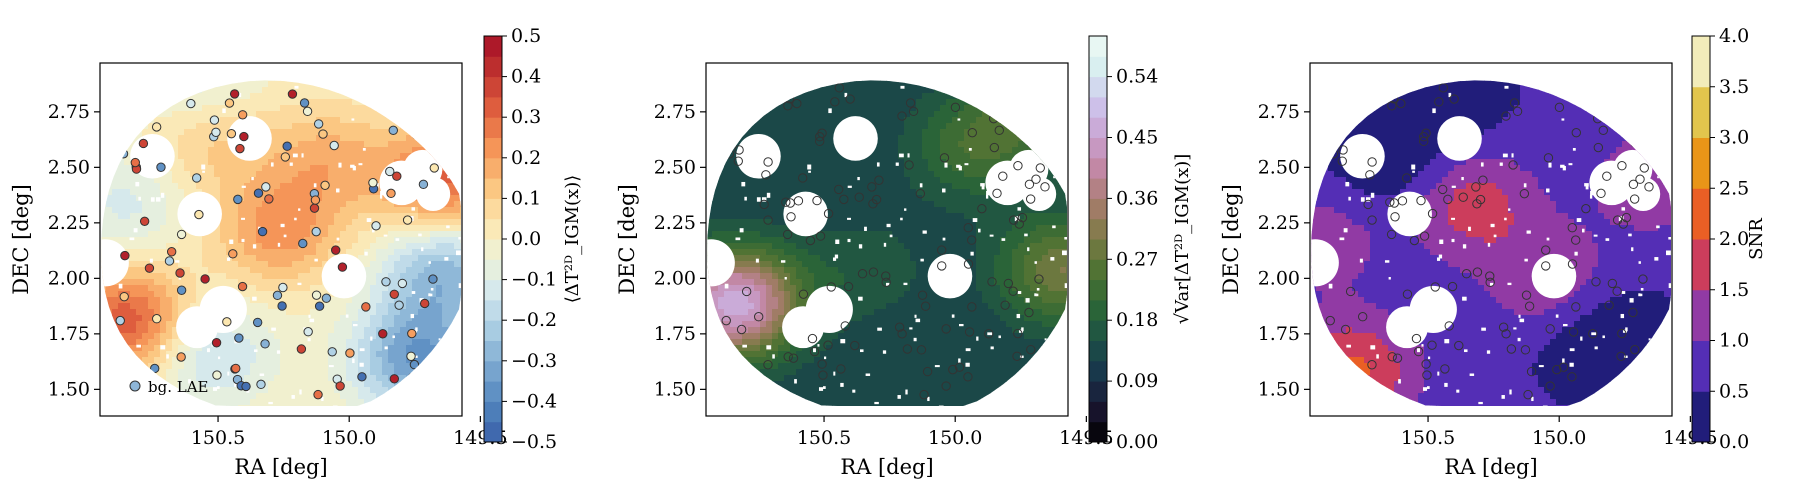 This screenshot has width=1800, height=500. What do you see at coordinates (135, 386) in the screenshot?
I see `legend-marker` at bounding box center [135, 386].